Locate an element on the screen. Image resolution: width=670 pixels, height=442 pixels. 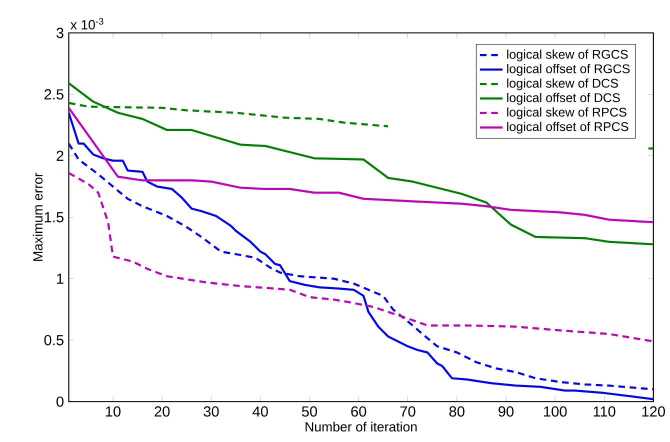
x-tick-label: 80 is located at coordinates (456, 411).